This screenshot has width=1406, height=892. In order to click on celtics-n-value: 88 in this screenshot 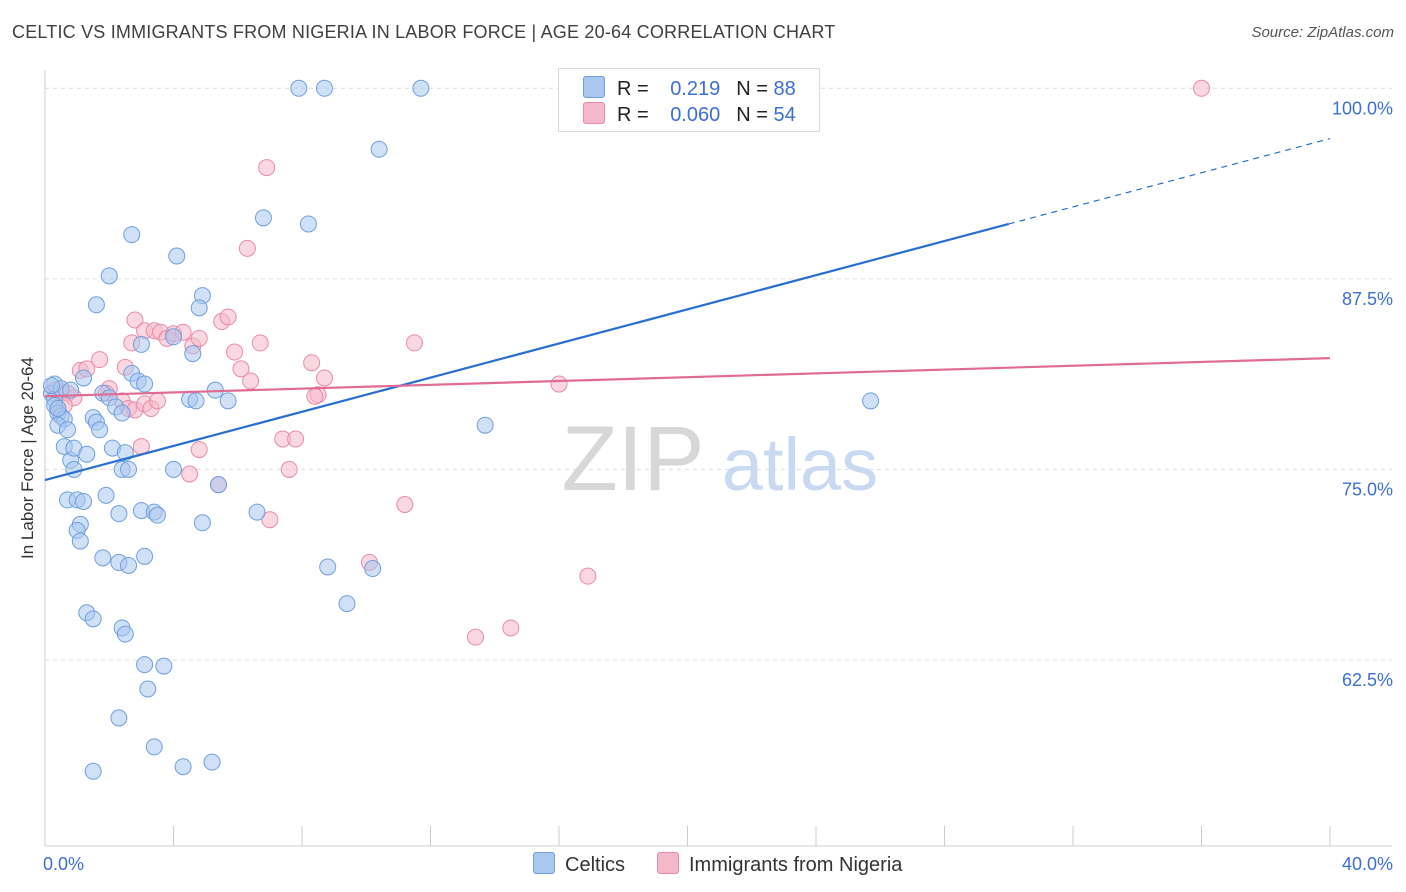, I will do `click(784, 89)`.